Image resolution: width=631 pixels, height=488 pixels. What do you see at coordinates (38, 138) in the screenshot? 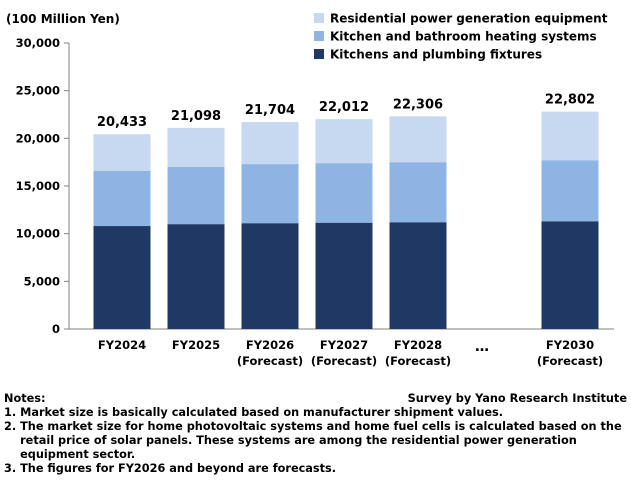
I see `y-tick-label: 20,000` at bounding box center [38, 138].